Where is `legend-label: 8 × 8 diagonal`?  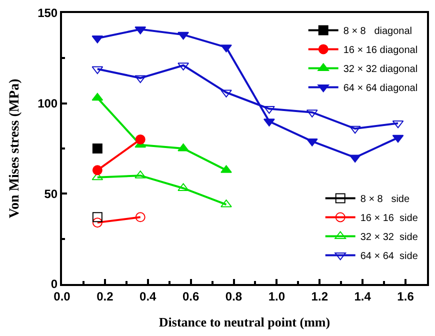 legend-label: 8 × 8 diagonal is located at coordinates (377, 32).